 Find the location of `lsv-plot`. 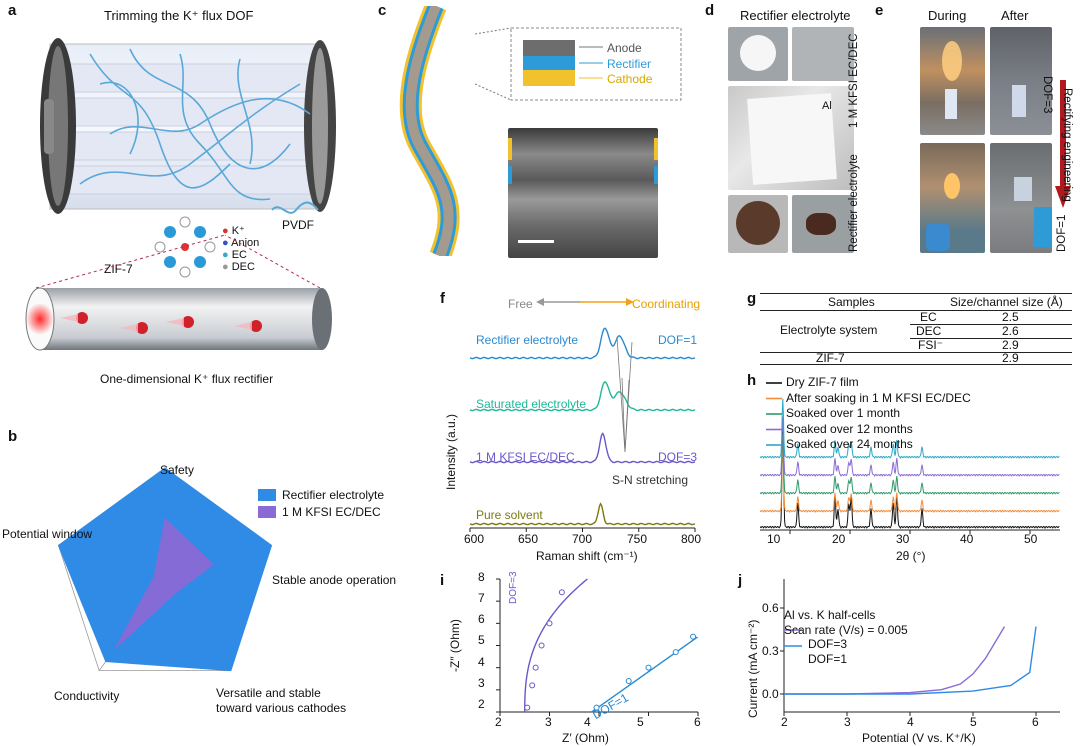

lsv-plot is located at coordinates (920, 647).